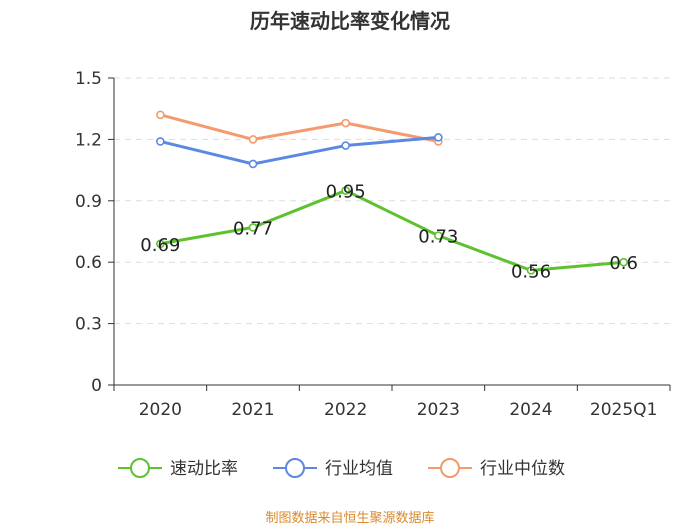 This screenshot has height=525, width=700. I want to click on y-tick-label: 0.6, so click(88, 263).